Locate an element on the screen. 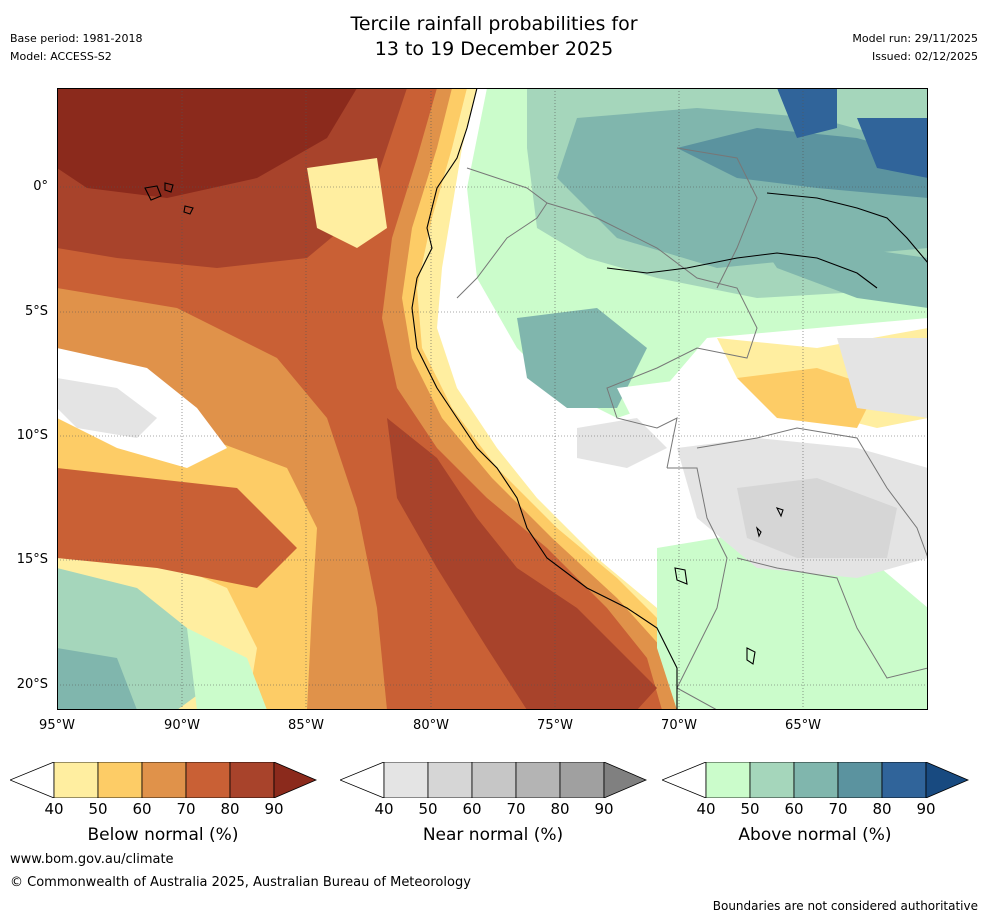  near-normal-label: Near normal (%) is located at coordinates (493, 835).